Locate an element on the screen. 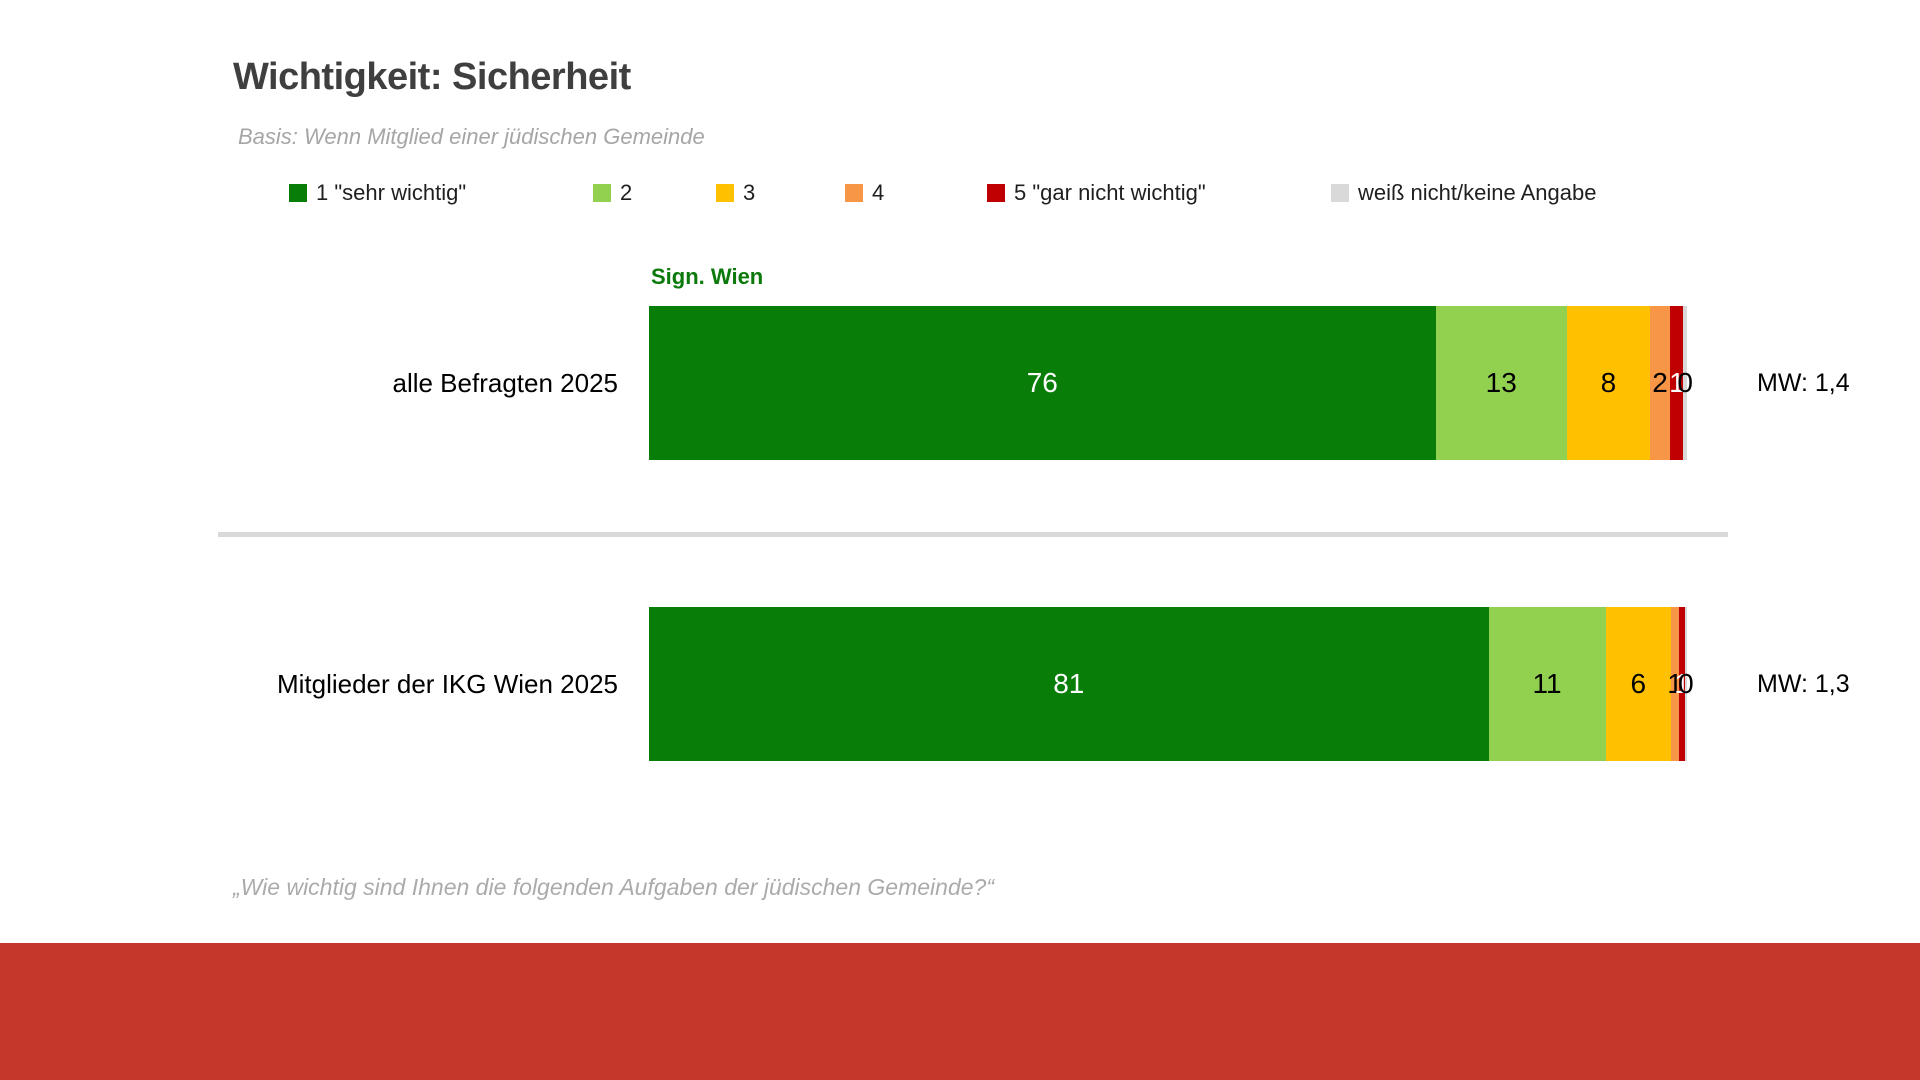  significance-note: Sign. Wien is located at coordinates (707, 276).